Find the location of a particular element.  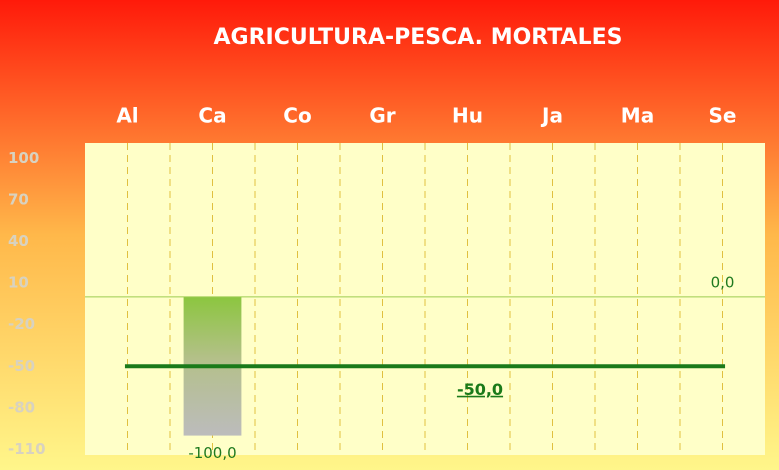

x-tick-label: Se is located at coordinates (723, 116).